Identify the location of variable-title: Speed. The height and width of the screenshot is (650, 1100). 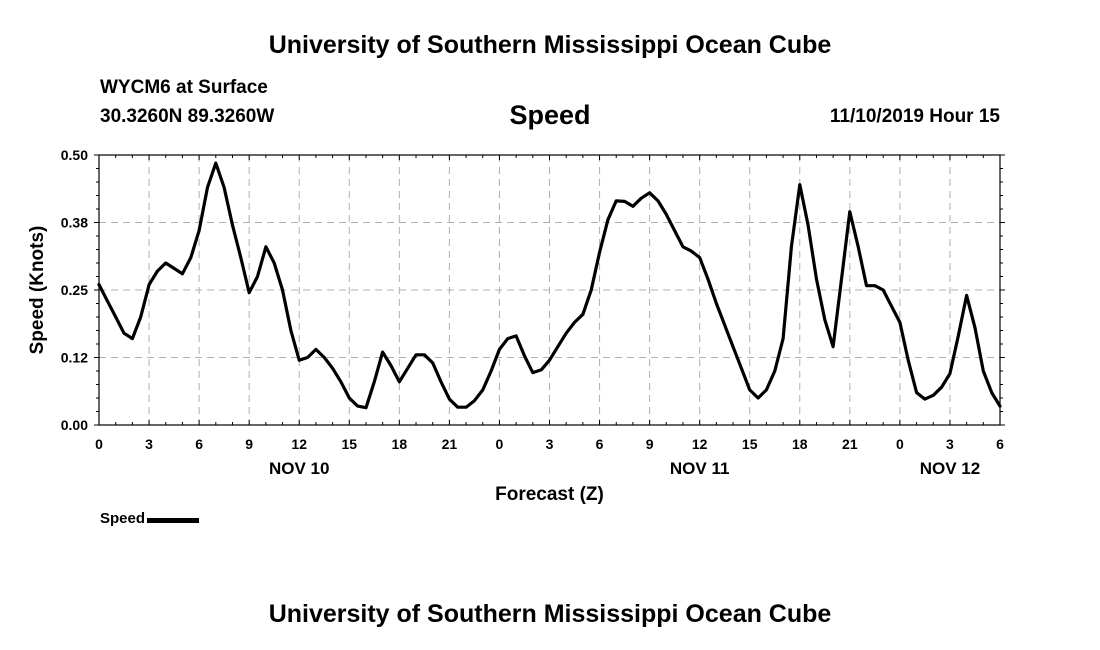
(550, 115).